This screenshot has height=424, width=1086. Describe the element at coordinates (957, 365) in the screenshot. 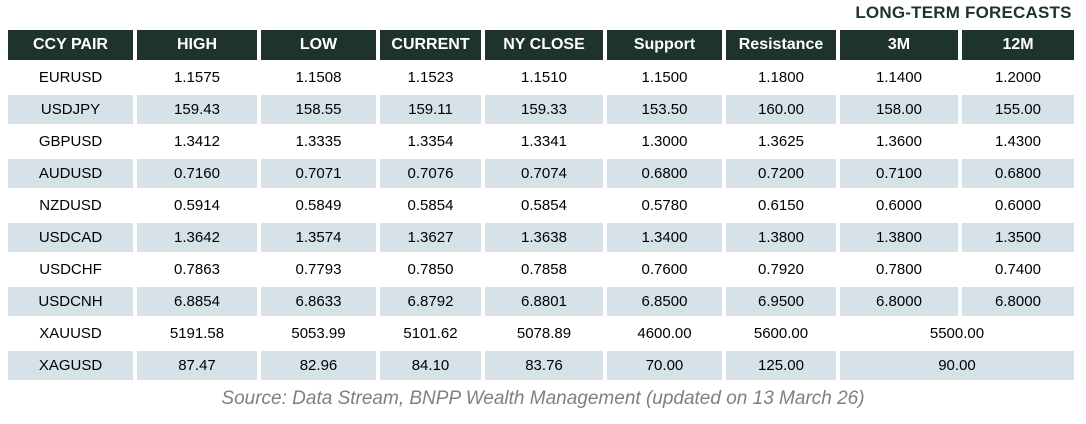

I see `cell-merged-forecast: 90.00` at that location.